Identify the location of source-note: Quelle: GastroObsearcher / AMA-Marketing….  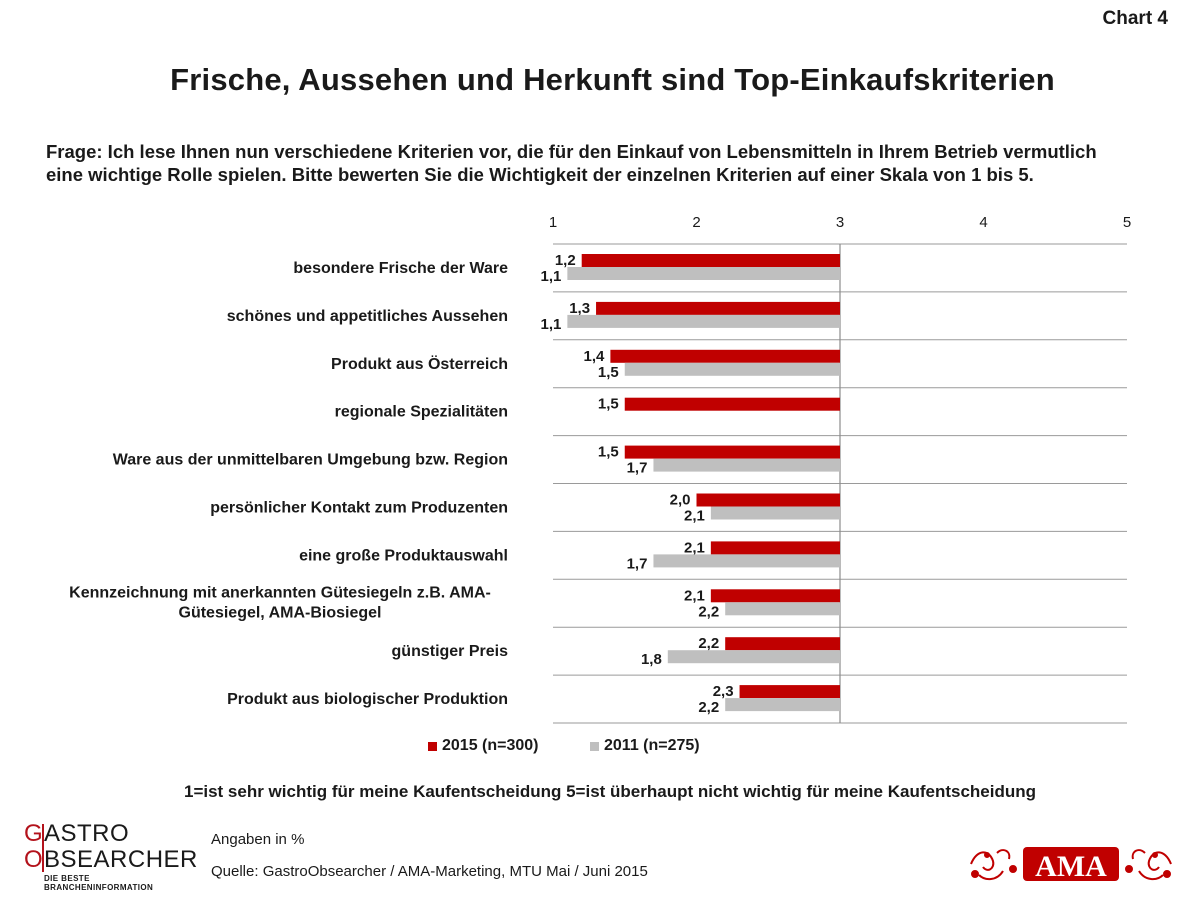
(429, 871).